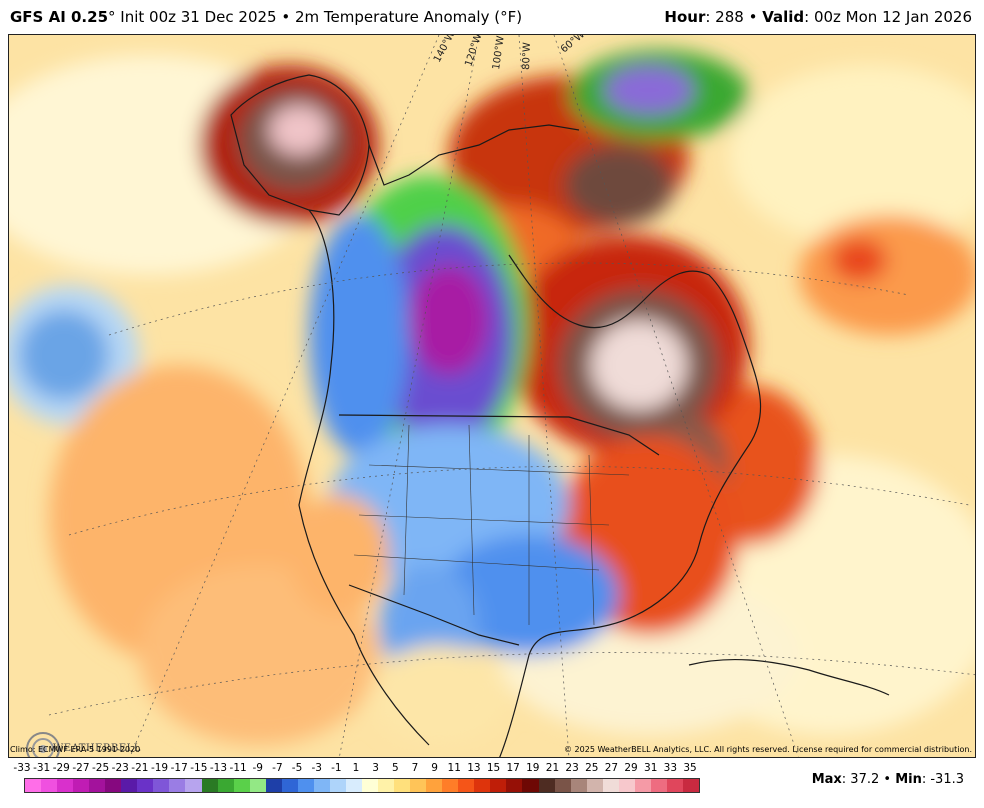 The image size is (984, 808). What do you see at coordinates (491, 525) in the screenshot?
I see `state-lines` at bounding box center [491, 525].